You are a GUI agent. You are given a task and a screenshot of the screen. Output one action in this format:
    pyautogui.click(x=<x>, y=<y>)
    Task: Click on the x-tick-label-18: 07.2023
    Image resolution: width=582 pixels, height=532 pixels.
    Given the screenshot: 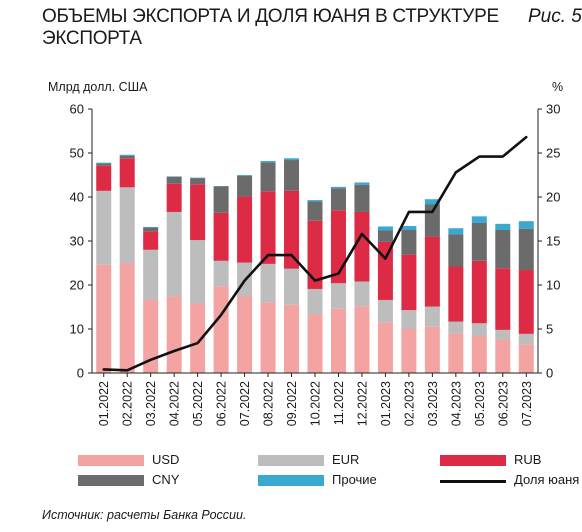 What is the action you would take?
    pyautogui.click(x=527, y=403)
    